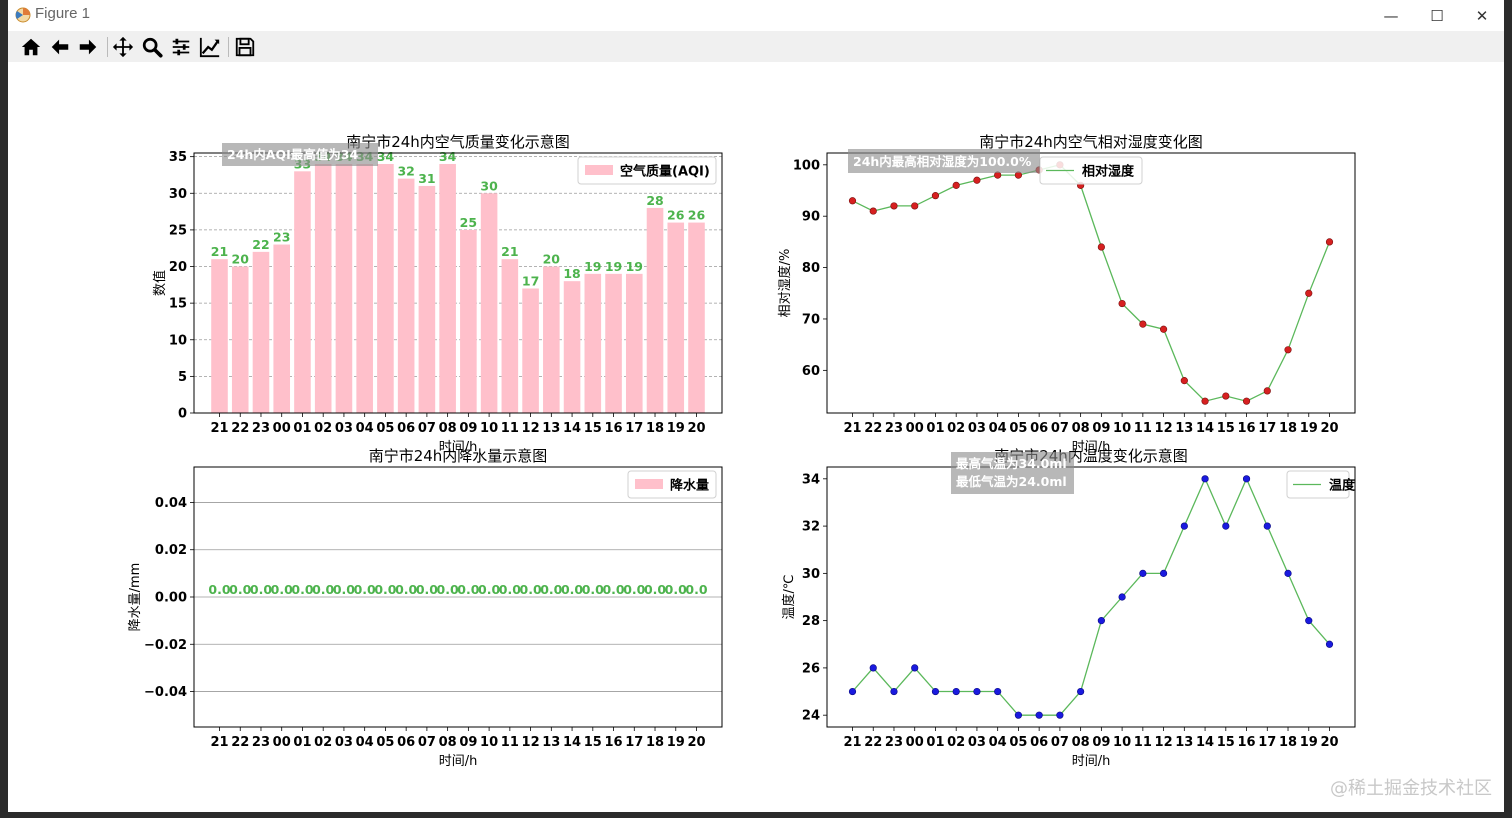 The height and width of the screenshot is (818, 1512). What do you see at coordinates (210, 47) in the screenshot?
I see `edit-axis-icon` at bounding box center [210, 47].